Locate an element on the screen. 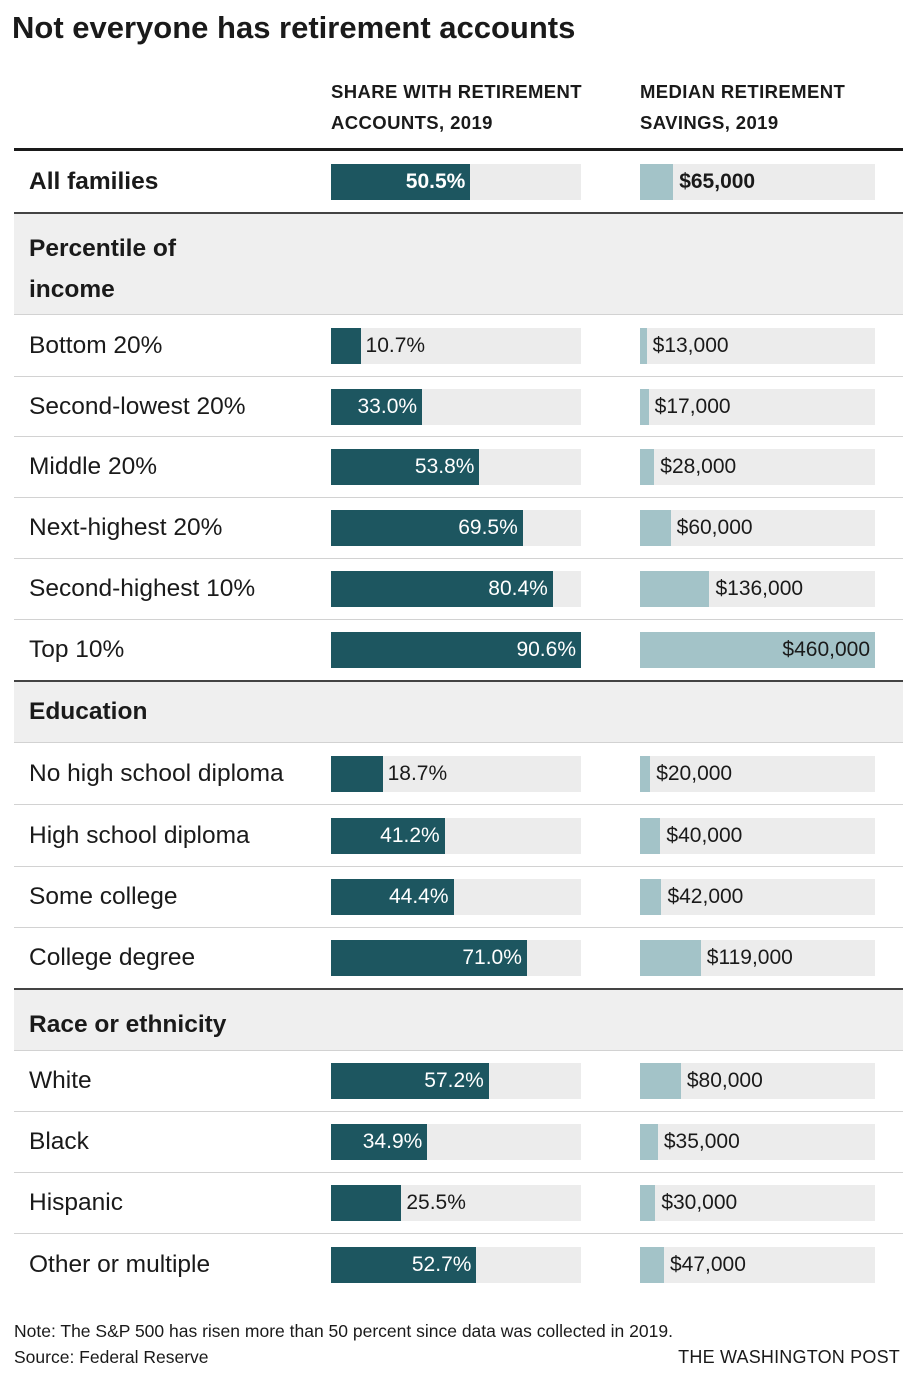 Image resolution: width=916 pixels, height=1379 pixels. share-value-label: 57.2% is located at coordinates (454, 1080).